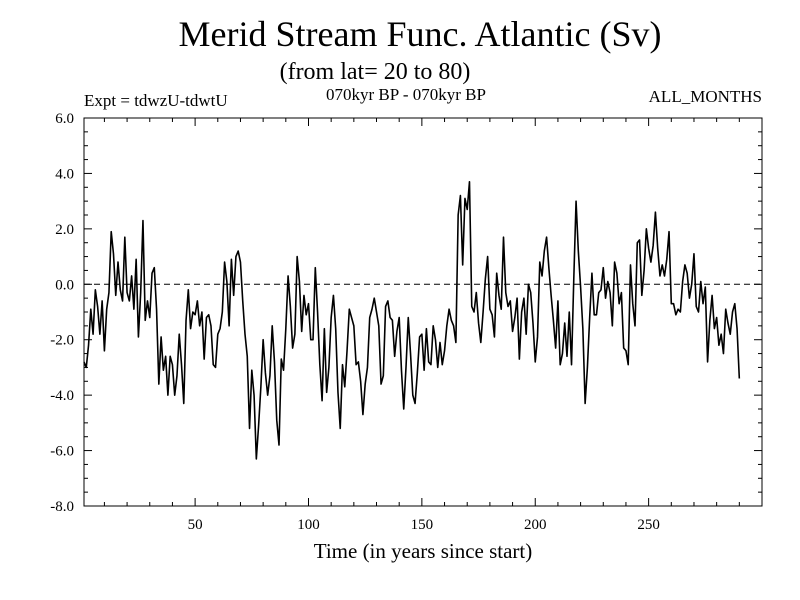  What do you see at coordinates (62, 507) in the screenshot?
I see `y-tick-label: -8.0` at bounding box center [62, 507].